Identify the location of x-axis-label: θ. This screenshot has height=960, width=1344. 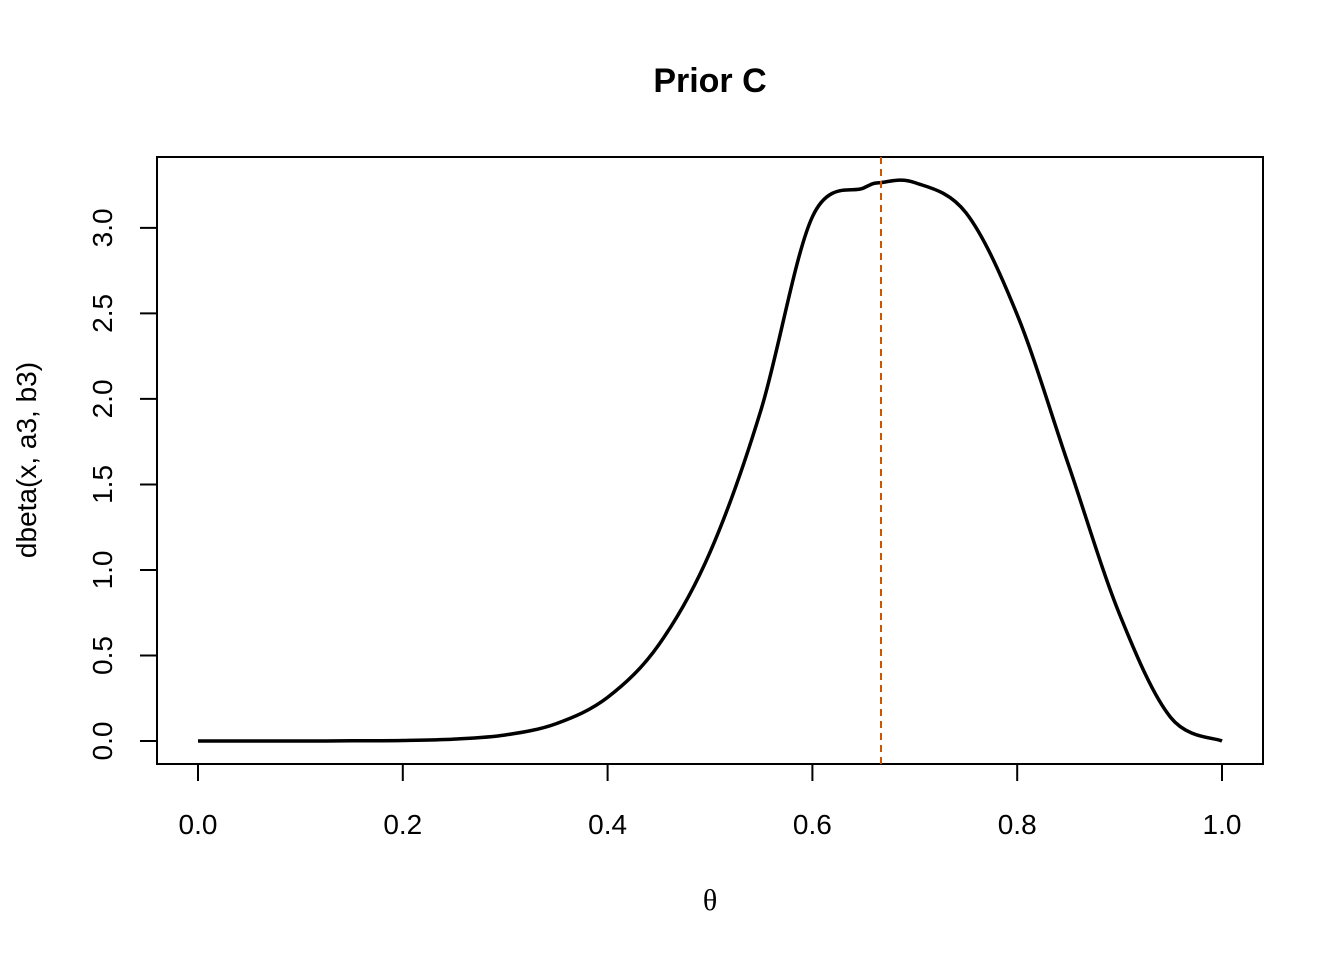
(710, 900).